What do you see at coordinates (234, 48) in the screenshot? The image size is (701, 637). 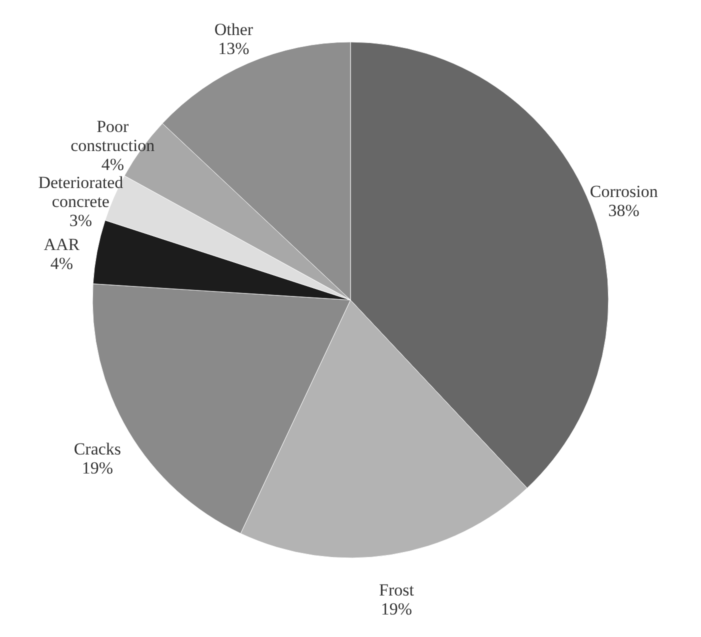 I see `data-label: 13%` at bounding box center [234, 48].